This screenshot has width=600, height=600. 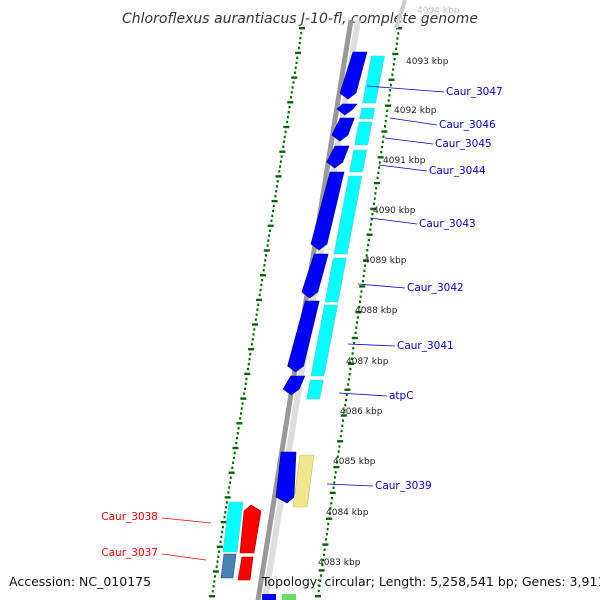 What do you see at coordinates (400, 14) in the screenshot?
I see `backbone-top-stub` at bounding box center [400, 14].